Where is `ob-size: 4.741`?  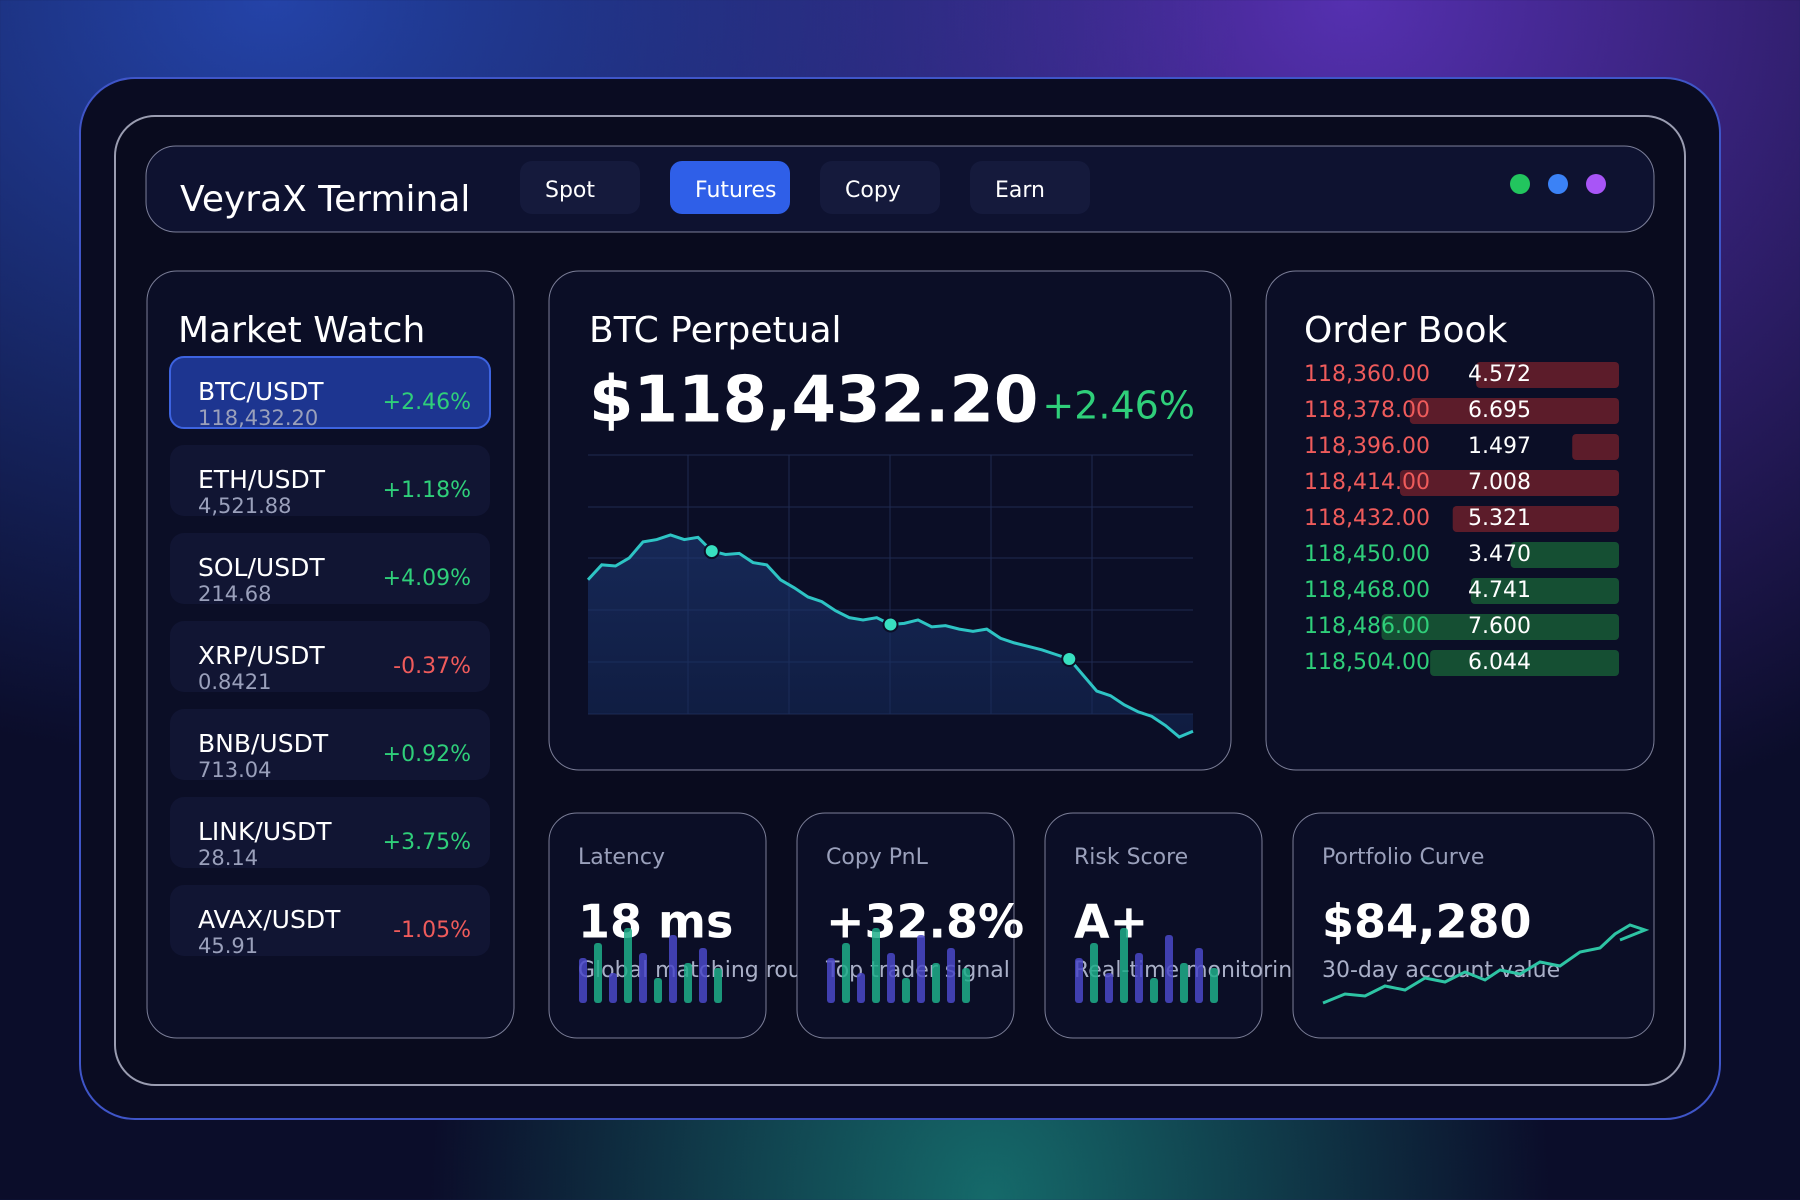
ob-size: 4.741 is located at coordinates (1499, 590).